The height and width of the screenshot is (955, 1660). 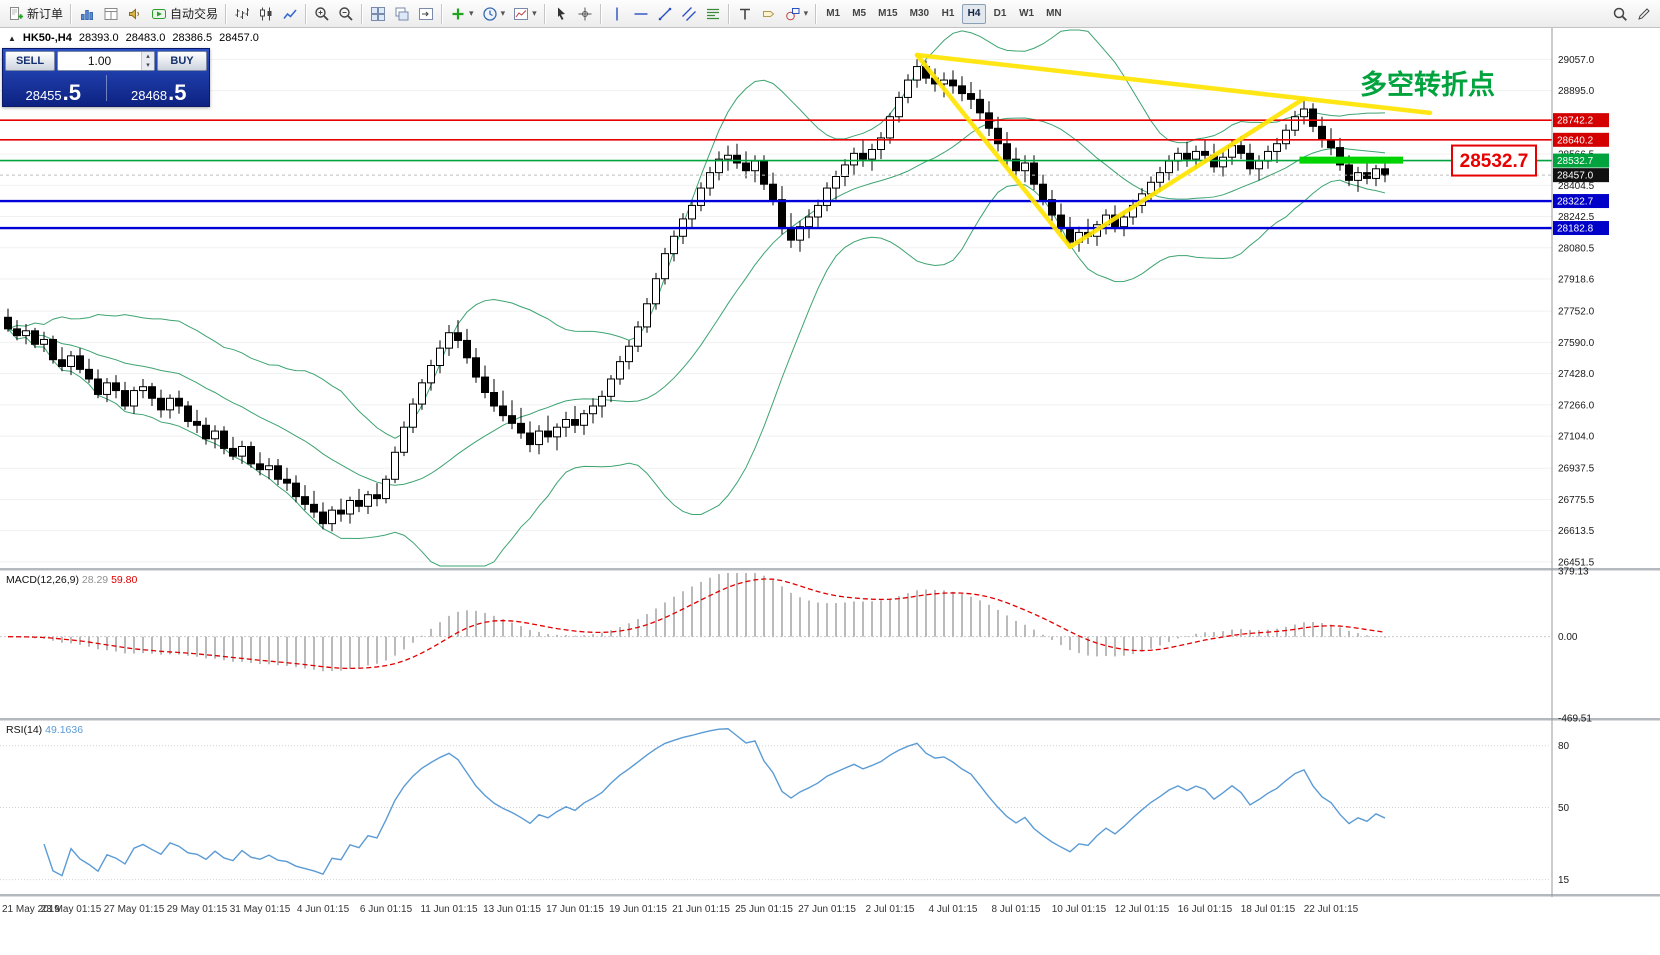 I want to click on buy-button: BUY, so click(x=182, y=61).